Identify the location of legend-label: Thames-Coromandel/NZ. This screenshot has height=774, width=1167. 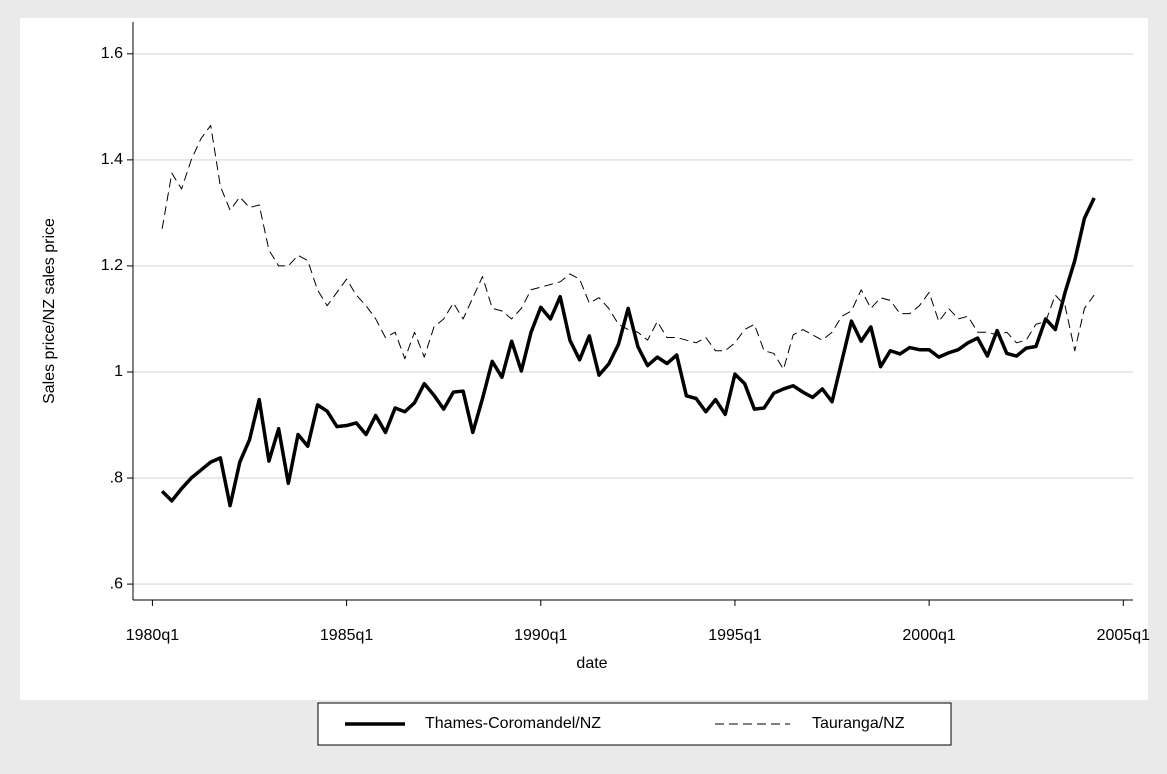
(513, 723).